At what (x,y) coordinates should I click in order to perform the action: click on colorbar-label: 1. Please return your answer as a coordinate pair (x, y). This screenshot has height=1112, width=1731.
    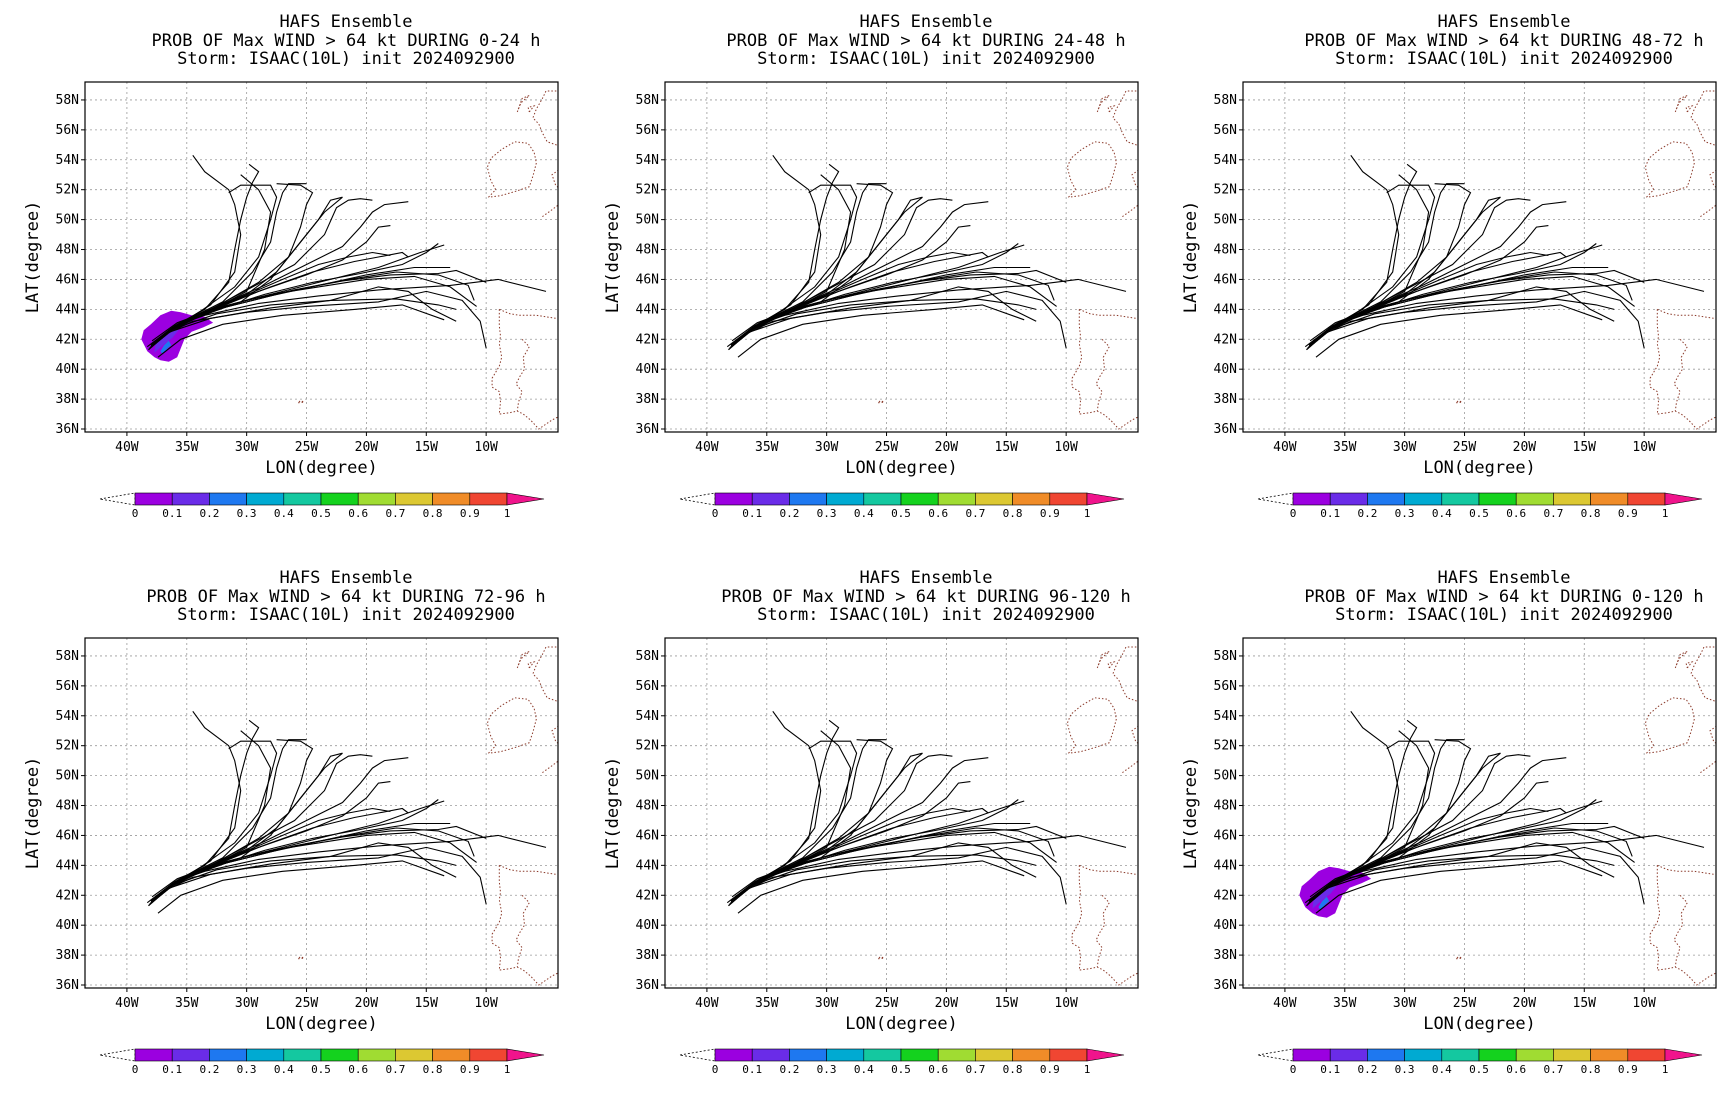
    Looking at the image, I should click on (1087, 1069).